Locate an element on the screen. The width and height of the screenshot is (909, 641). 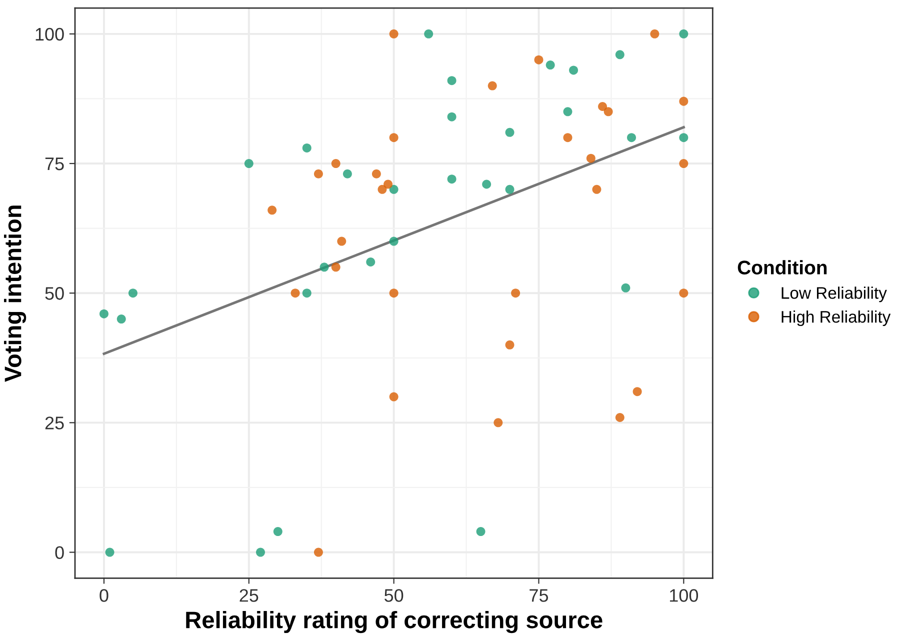
y-axis-title: Voting intention is located at coordinates (15, 294).